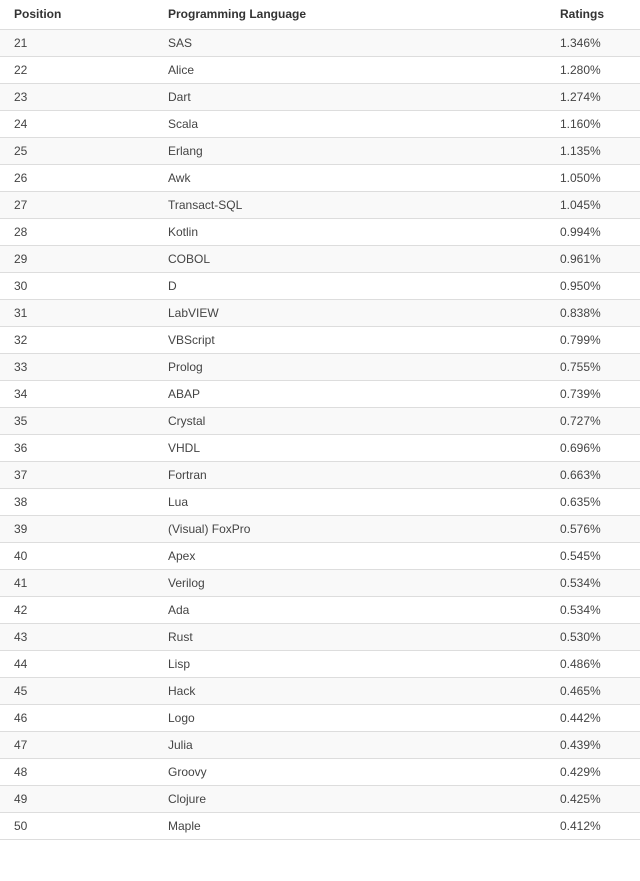 The width and height of the screenshot is (640, 881). I want to click on language-cell: Lisp, so click(364, 664).